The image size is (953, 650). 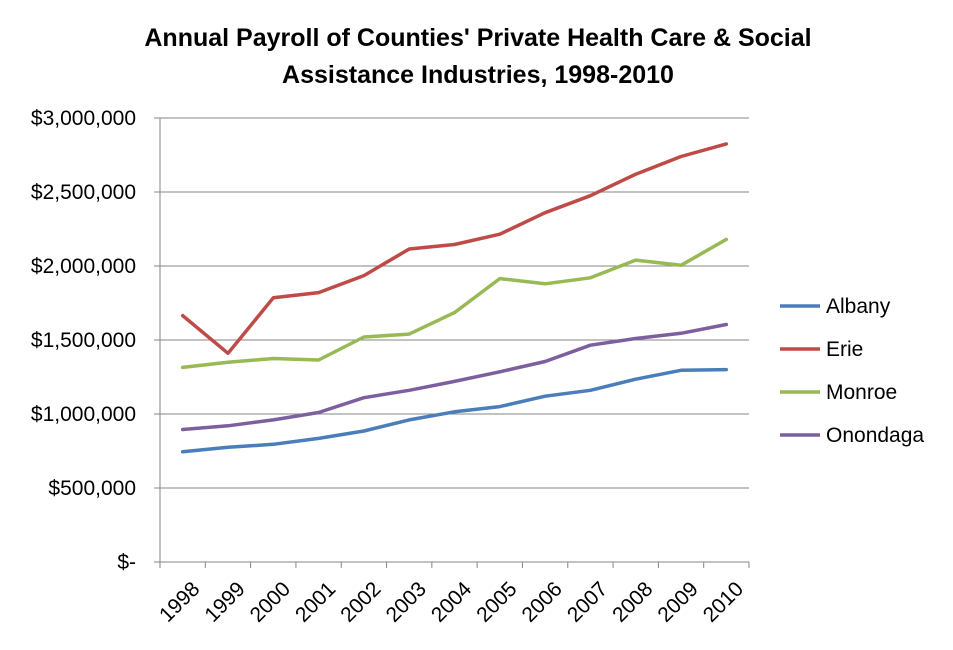 What do you see at coordinates (224, 601) in the screenshot?
I see `x-tick-label: 1999` at bounding box center [224, 601].